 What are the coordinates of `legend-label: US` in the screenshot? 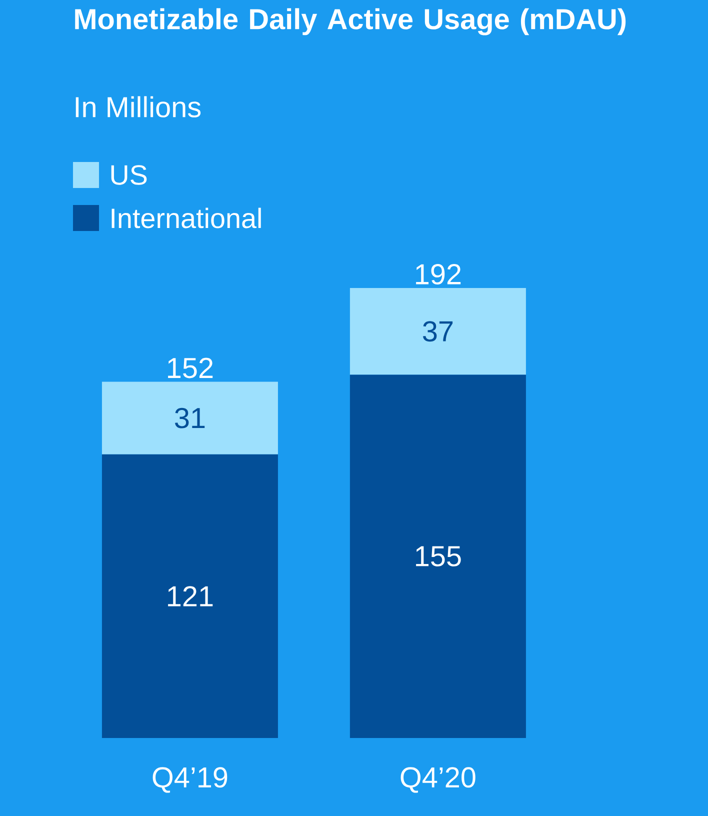 It's located at (129, 175).